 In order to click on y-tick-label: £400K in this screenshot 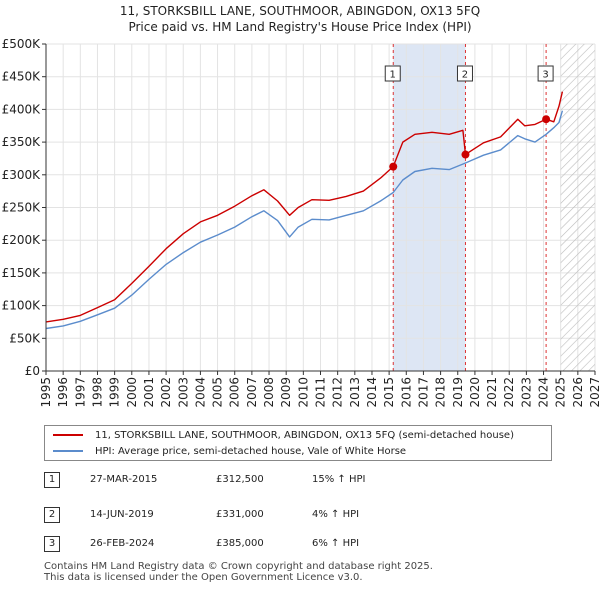, I will do `click(22, 109)`.